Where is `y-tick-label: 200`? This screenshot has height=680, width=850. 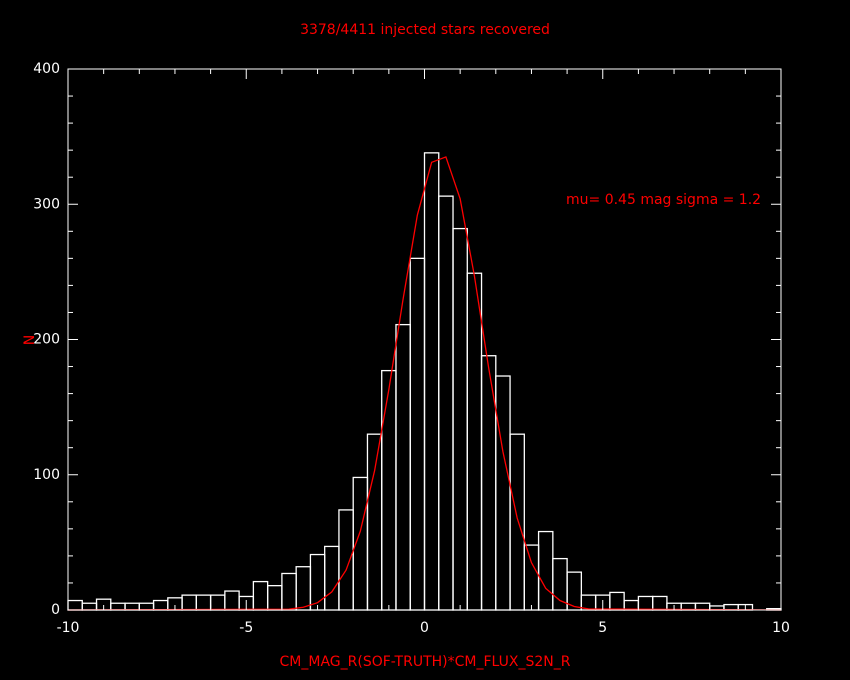
y-tick-label: 200 is located at coordinates (46, 340).